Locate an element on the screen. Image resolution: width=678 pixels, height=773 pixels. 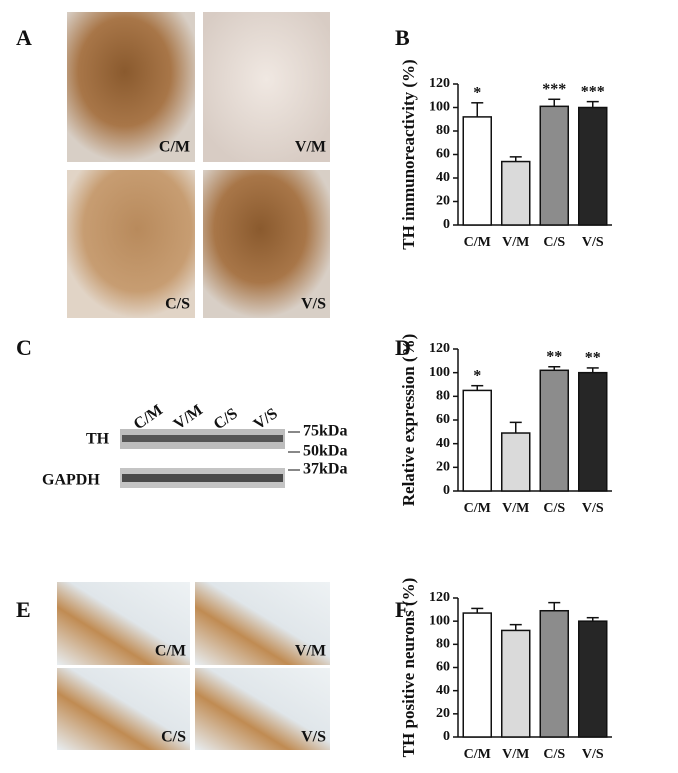
y-axis-label: TH positive neurons (%) is located at coordinates (408, 668).